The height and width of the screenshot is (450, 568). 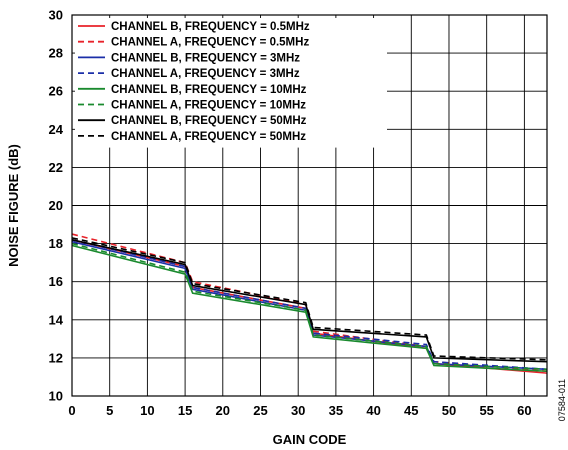 What do you see at coordinates (449, 410) in the screenshot?
I see `x-tick-label: 50` at bounding box center [449, 410].